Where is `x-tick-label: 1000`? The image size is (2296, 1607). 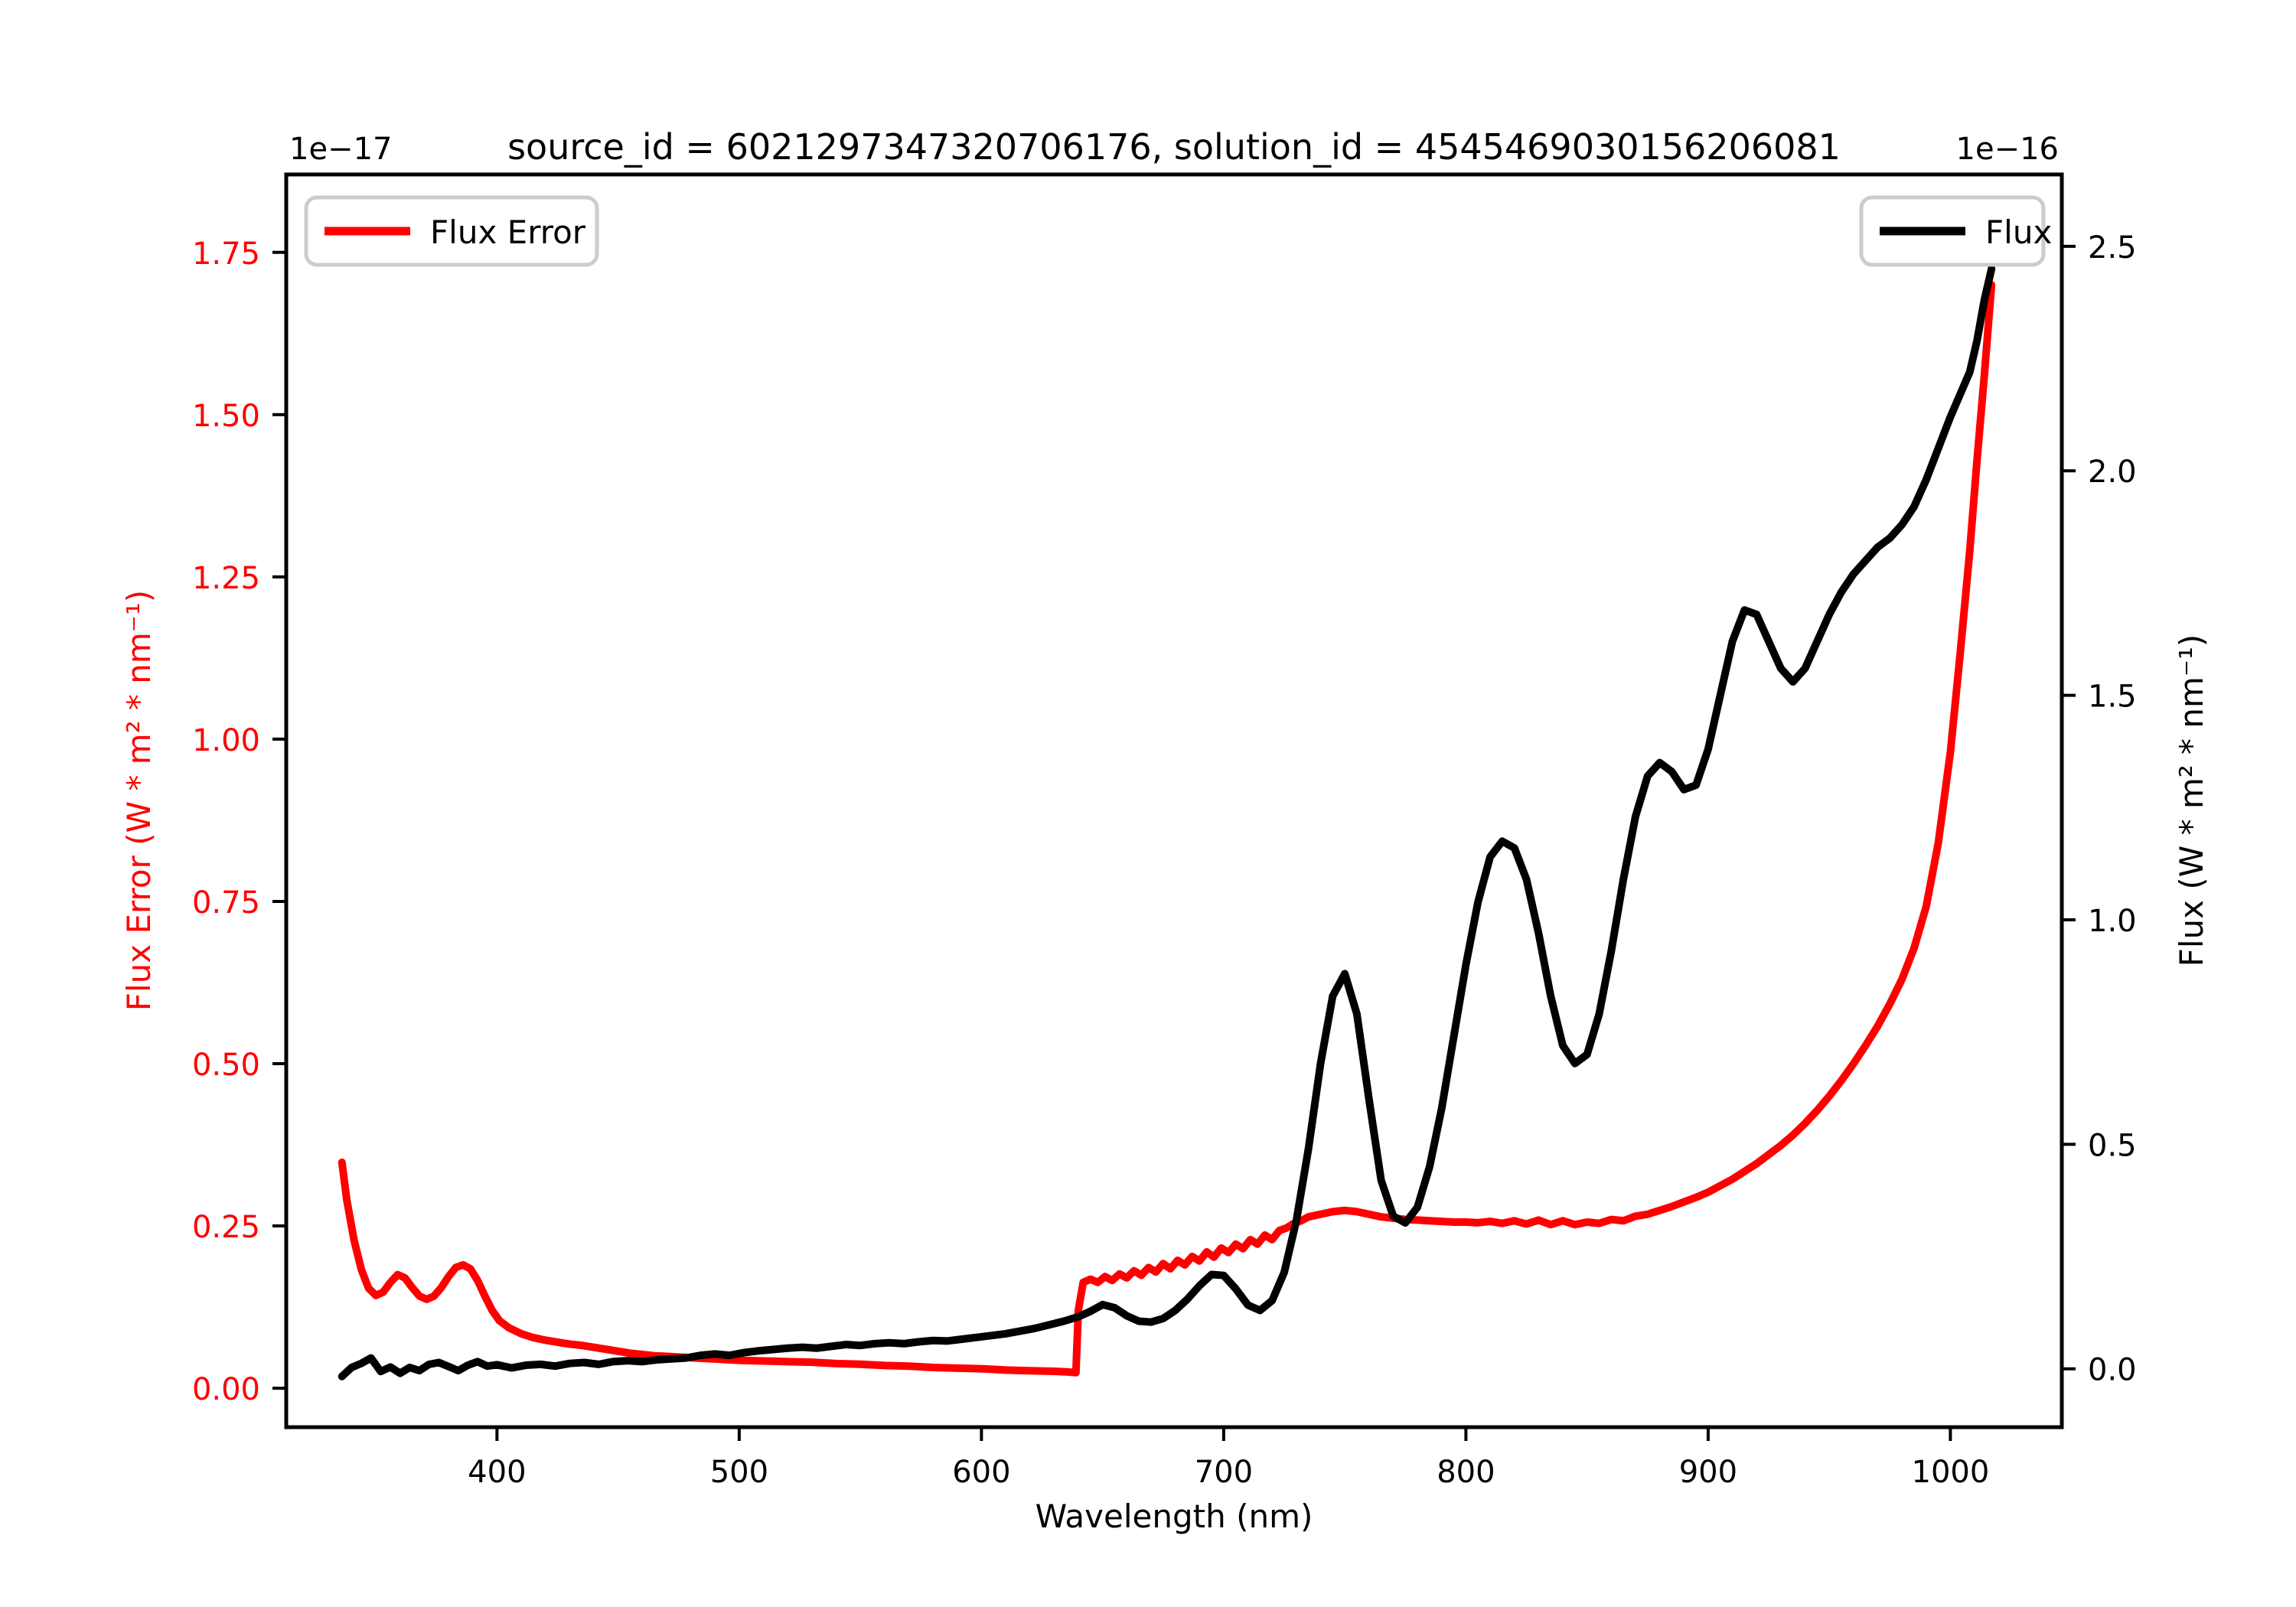
x-tick-label: 1000 is located at coordinates (1951, 1473).